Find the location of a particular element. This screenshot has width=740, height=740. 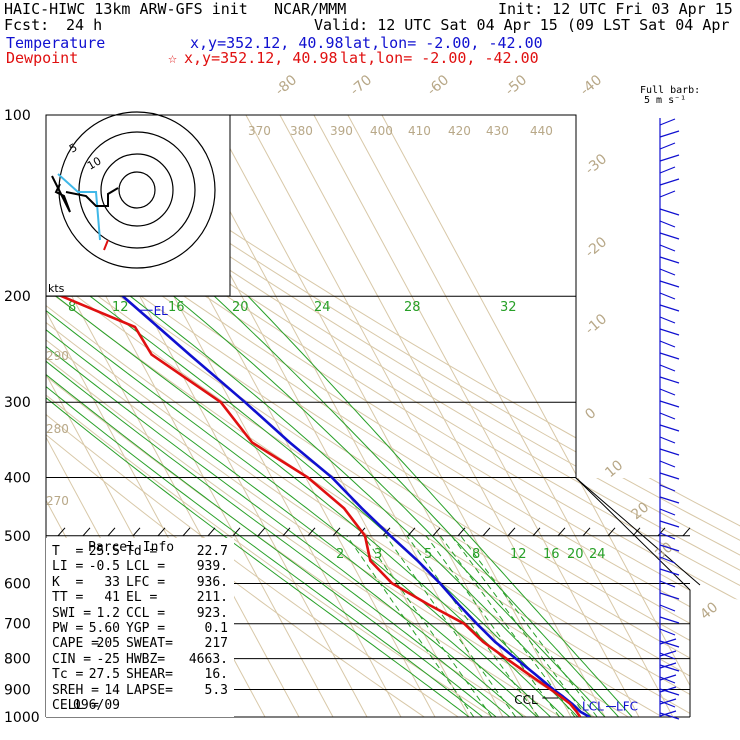

barb-key-speed: 5 m s⁻¹ is located at coordinates (665, 100).